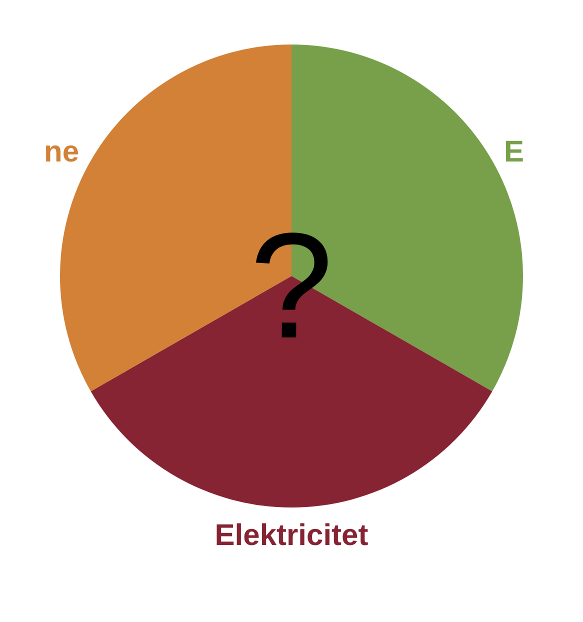 The height and width of the screenshot is (622, 583). I want to click on slice-label: E, so click(514, 151).